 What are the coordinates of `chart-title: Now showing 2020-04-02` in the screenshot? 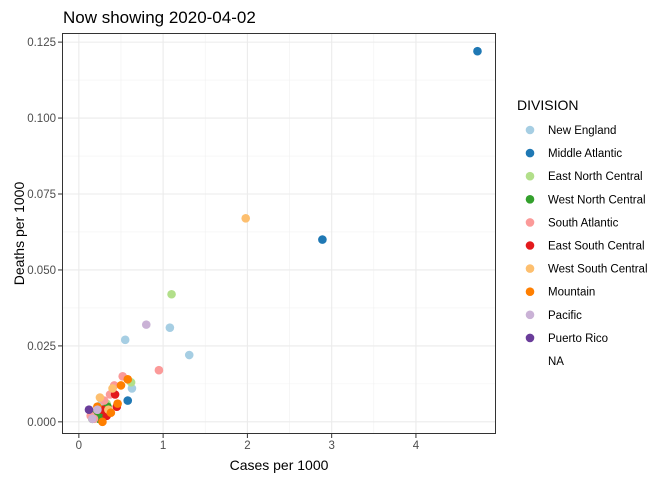 It's located at (159, 17).